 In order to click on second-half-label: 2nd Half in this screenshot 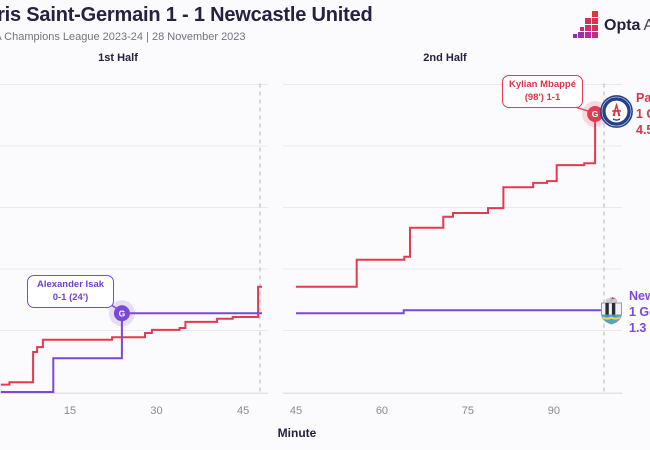, I will do `click(445, 58)`.